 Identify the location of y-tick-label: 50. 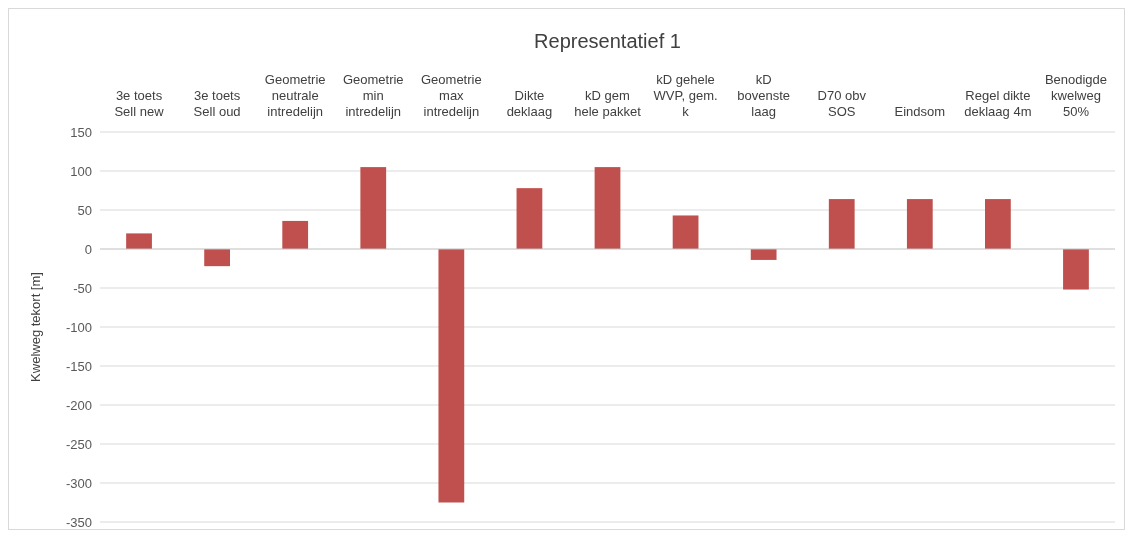
(84, 210).